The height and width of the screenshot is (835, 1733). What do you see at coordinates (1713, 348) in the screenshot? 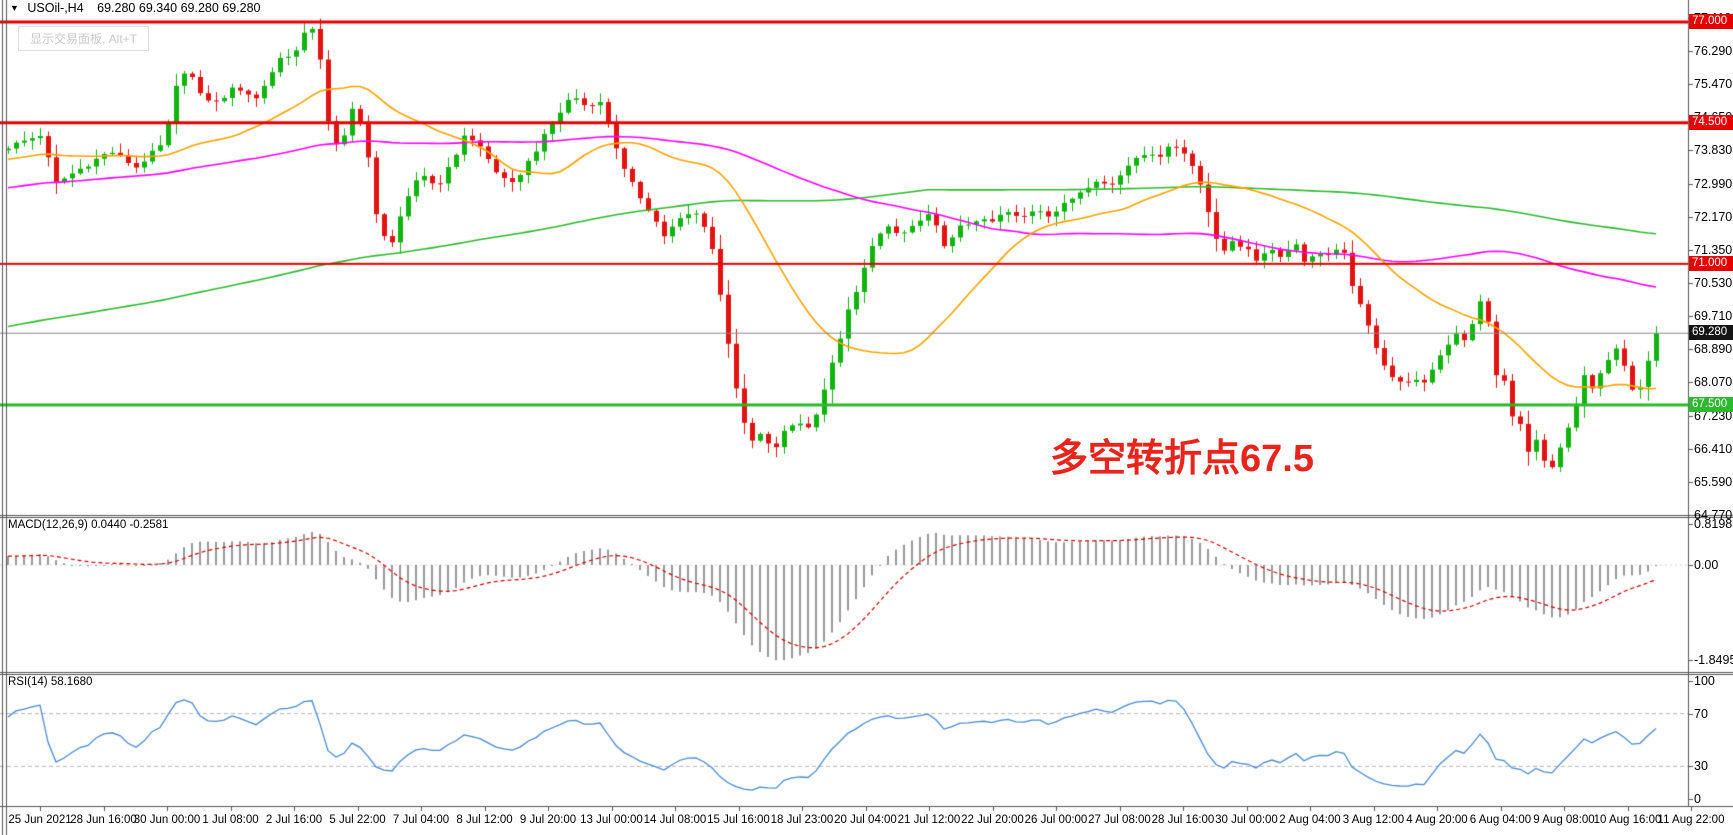
I see `price-tick-label: 68.890` at bounding box center [1713, 348].